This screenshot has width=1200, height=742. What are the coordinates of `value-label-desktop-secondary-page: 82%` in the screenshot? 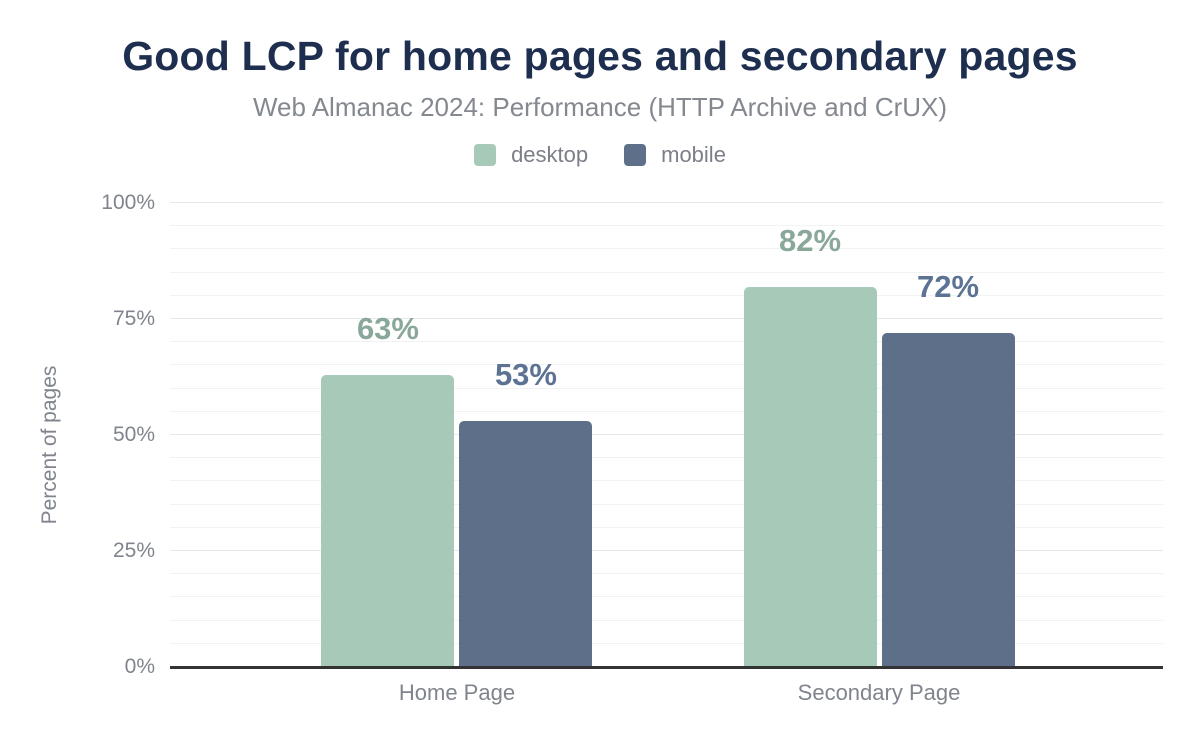 It's located at (810, 240).